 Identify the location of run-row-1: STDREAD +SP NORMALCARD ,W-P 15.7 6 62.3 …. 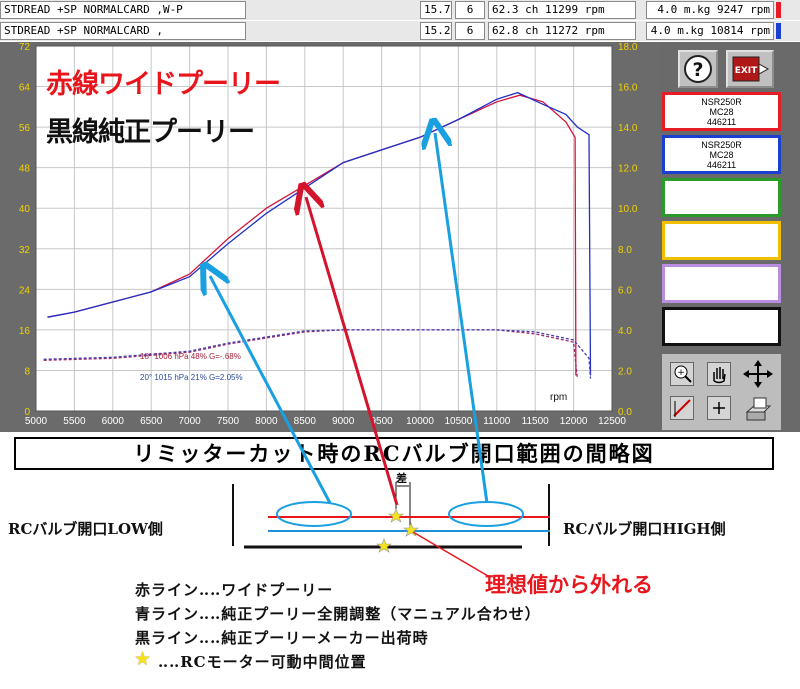
(400, 10).